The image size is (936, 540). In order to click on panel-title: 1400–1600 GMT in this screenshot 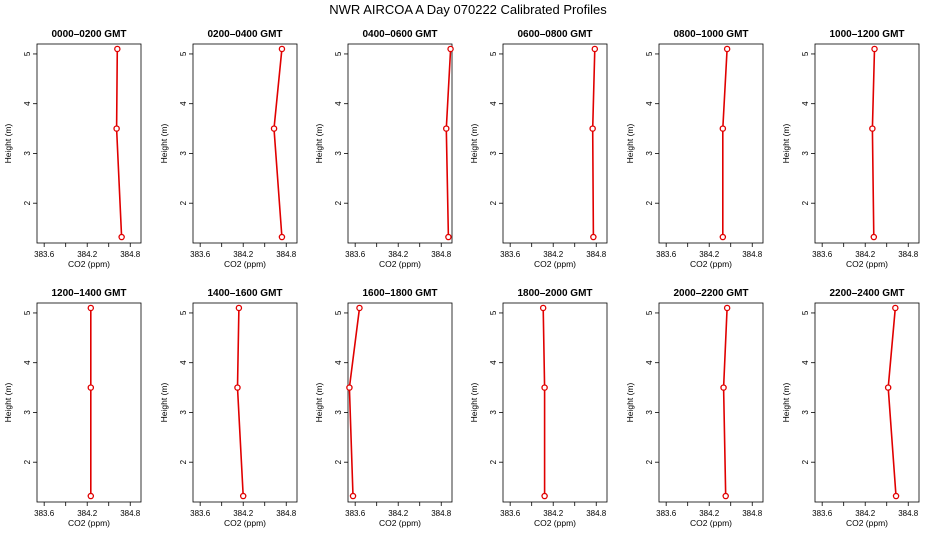, I will do `click(244, 293)`.